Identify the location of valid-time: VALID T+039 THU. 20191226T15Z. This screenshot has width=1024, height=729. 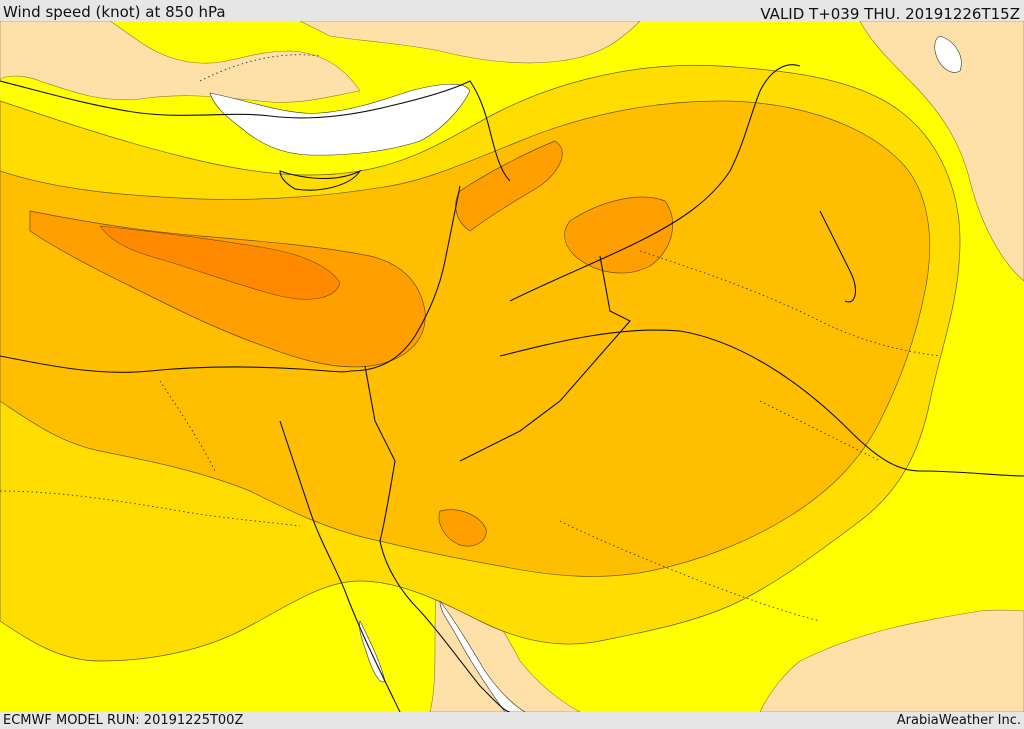
(890, 14).